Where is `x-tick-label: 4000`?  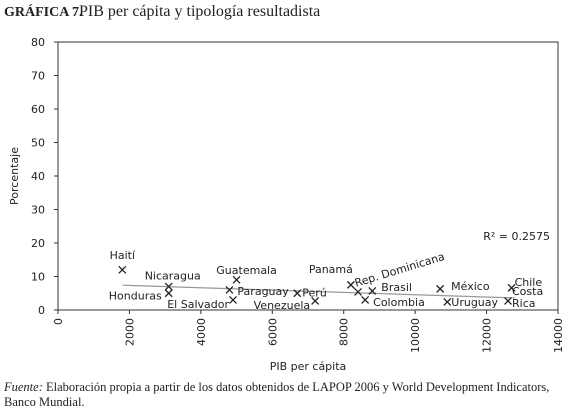 x-tick-label: 4000 is located at coordinates (201, 332).